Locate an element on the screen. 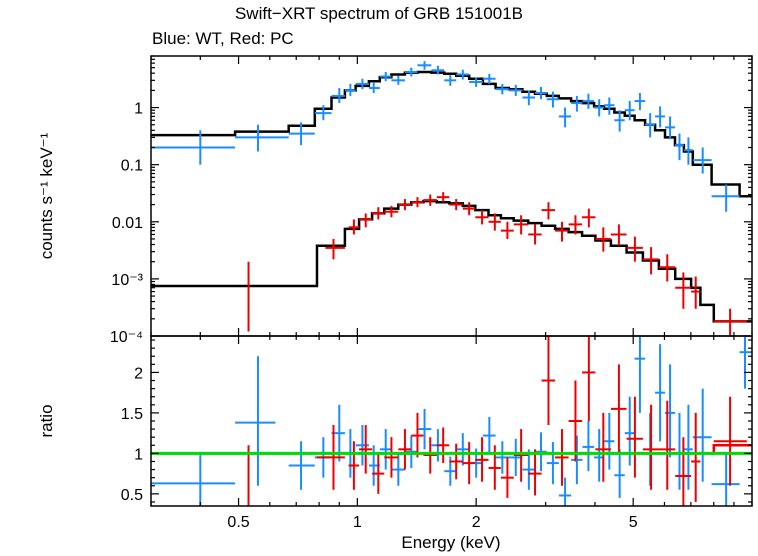 The height and width of the screenshot is (556, 758). spectrum-y-tick-label: 0.01 is located at coordinates (127, 223).